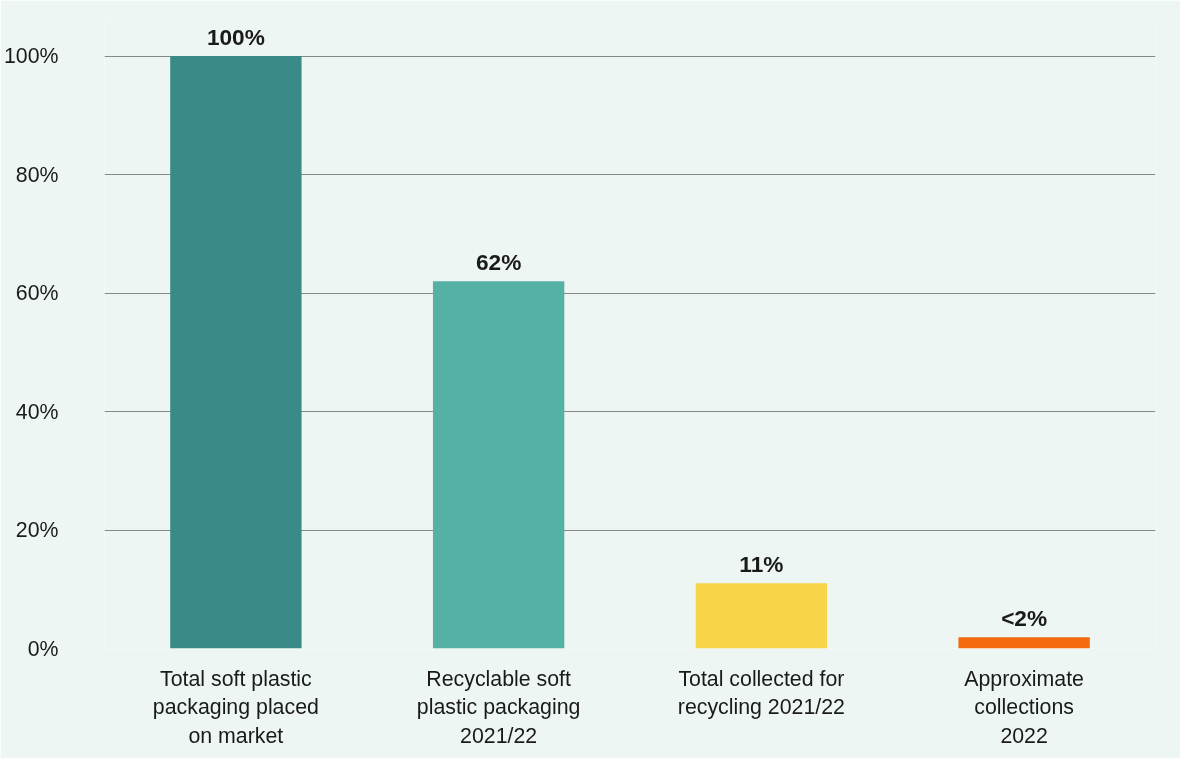 This screenshot has height=758, width=1180. What do you see at coordinates (37, 411) in the screenshot?
I see `y-tick-label: 40%` at bounding box center [37, 411].